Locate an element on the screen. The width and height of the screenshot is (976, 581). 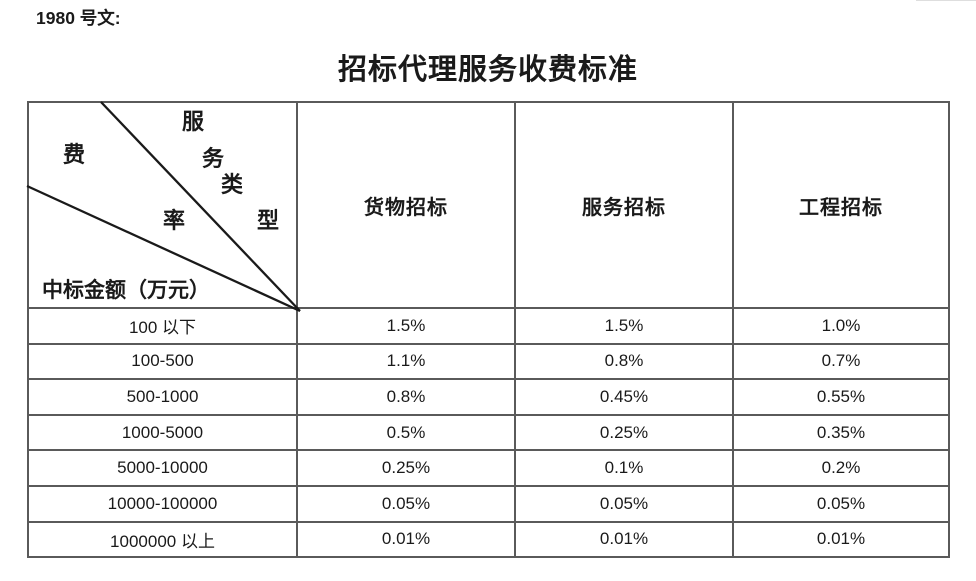
fee-rate-cell: 0.45% is located at coordinates (623, 396).